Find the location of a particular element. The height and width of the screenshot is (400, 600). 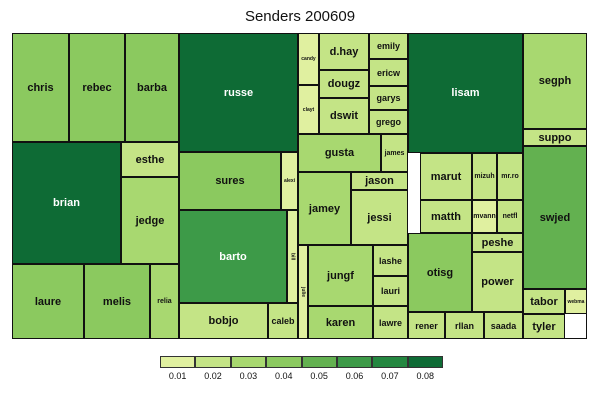

treemap-cell-chris: chris is located at coordinates (40, 87).